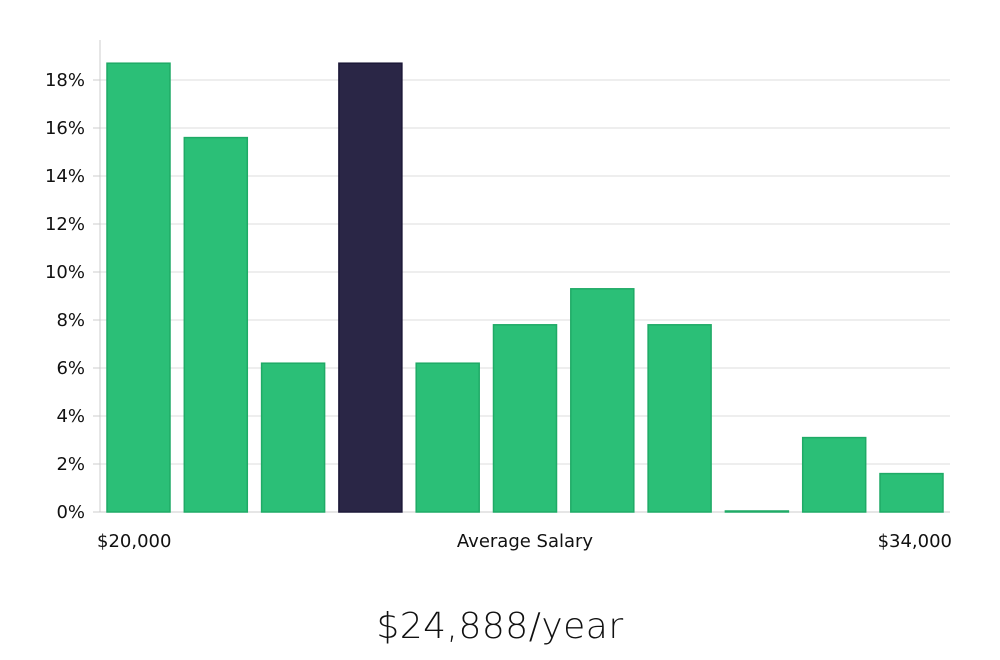  Describe the element at coordinates (70, 416) in the screenshot. I see `y-tick-label-4: 4%` at that location.